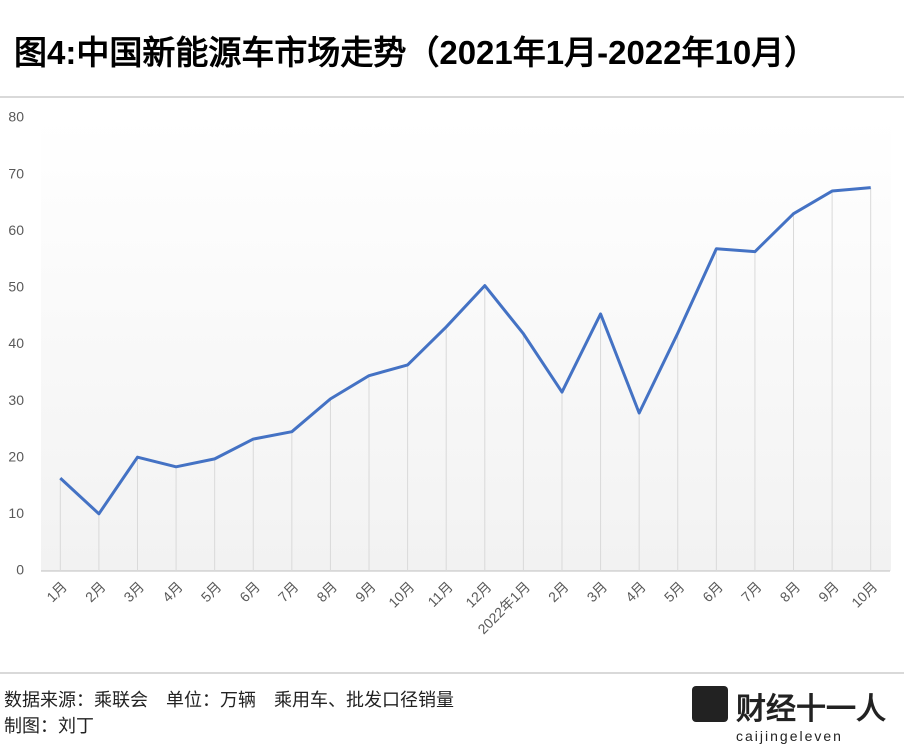 The width and height of the screenshot is (904, 744). What do you see at coordinates (478, 594) in the screenshot?
I see `x-tick-label: 12月` at bounding box center [478, 594].